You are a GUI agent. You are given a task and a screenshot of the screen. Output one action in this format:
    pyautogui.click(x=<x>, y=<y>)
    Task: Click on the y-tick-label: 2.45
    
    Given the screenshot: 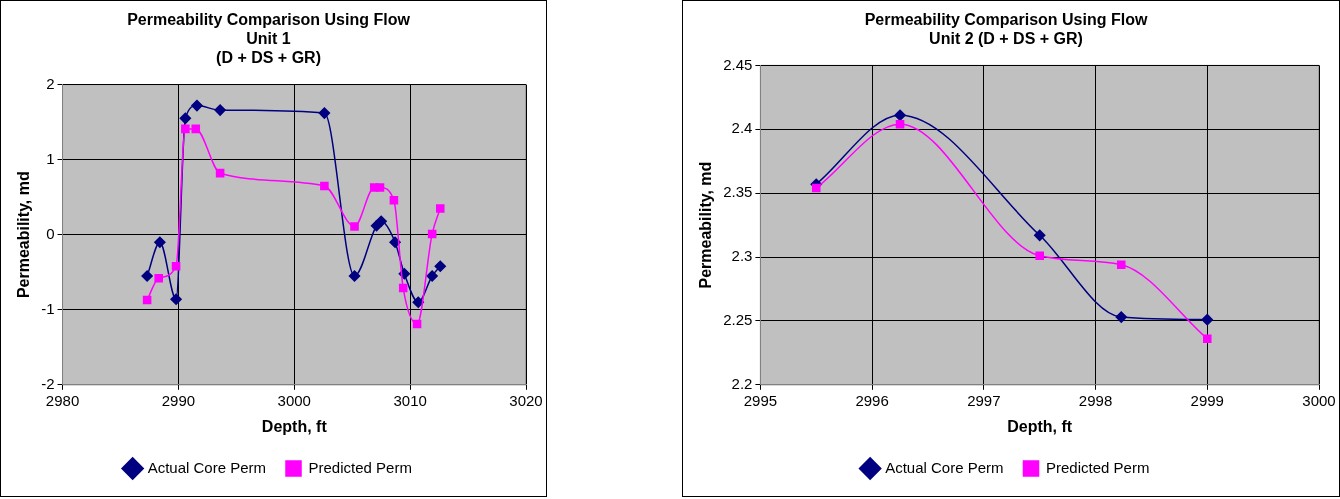 What is the action you would take?
    pyautogui.click(x=738, y=64)
    